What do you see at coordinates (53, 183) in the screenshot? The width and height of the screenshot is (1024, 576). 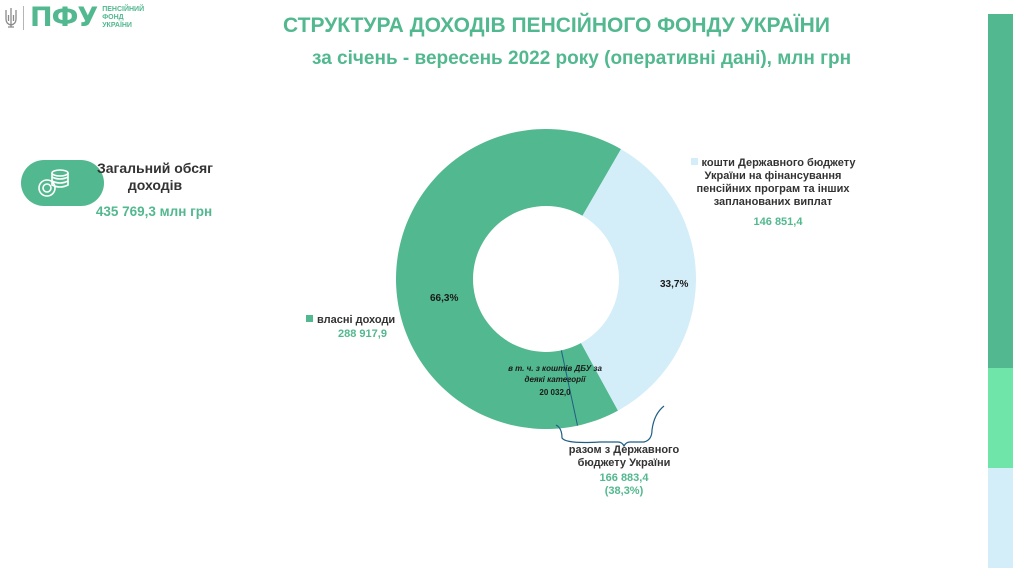 I see `coins-icon` at bounding box center [53, 183].